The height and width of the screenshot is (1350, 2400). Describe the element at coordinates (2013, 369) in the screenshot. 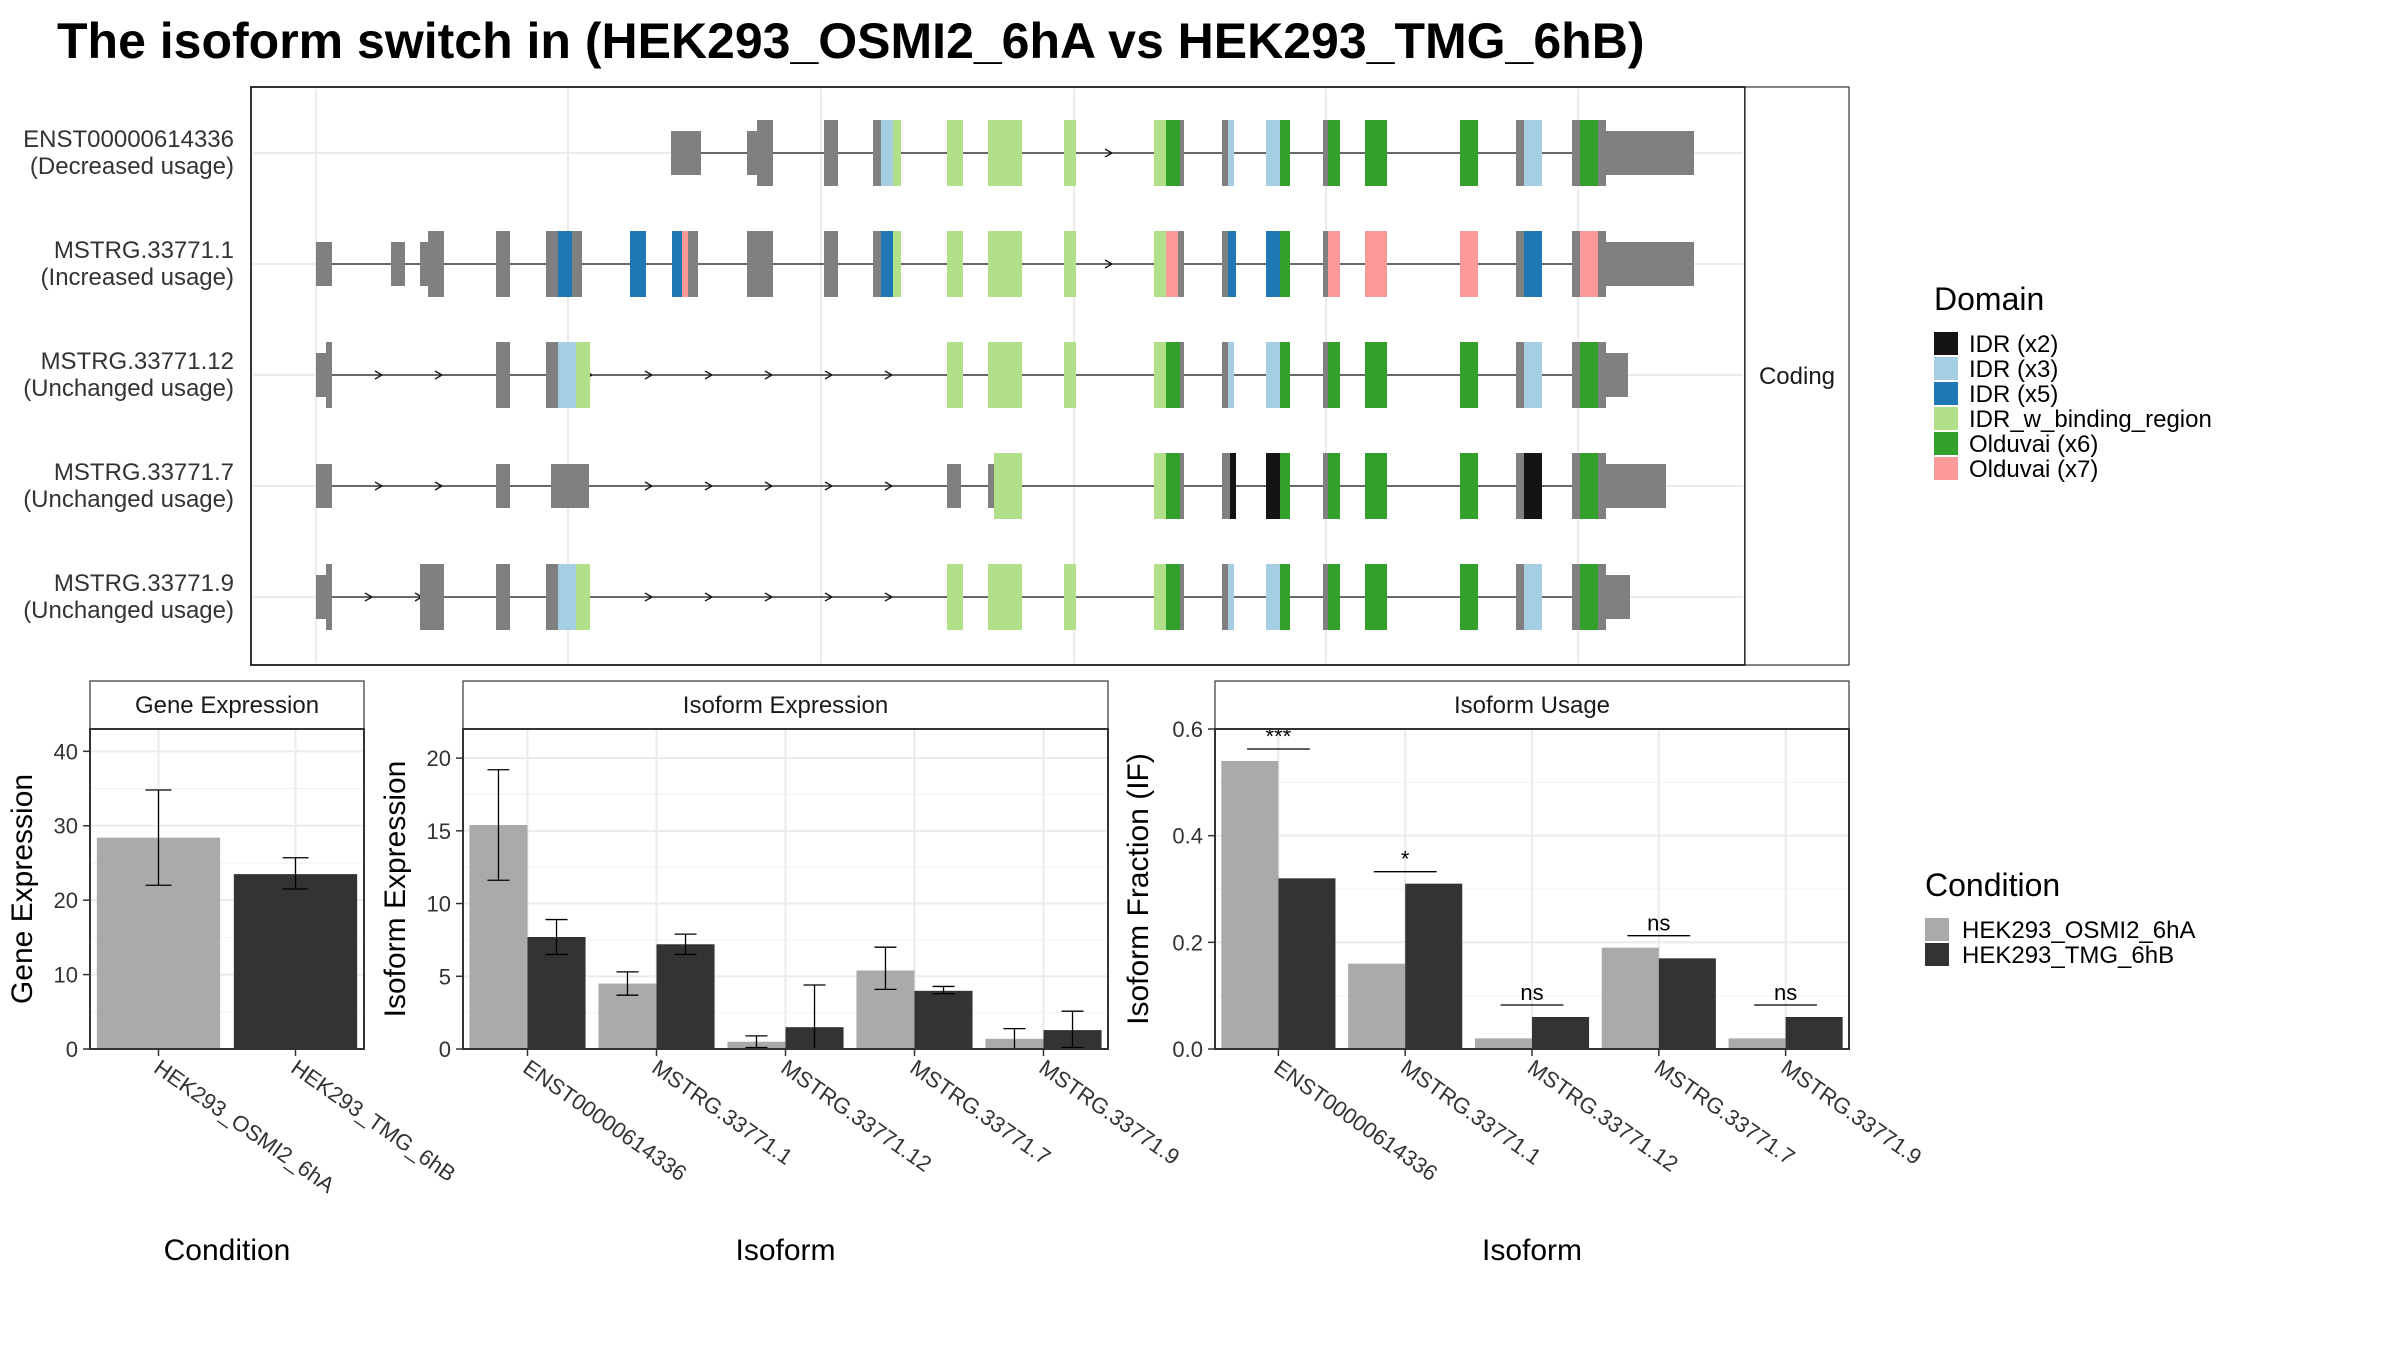

I see `domain-legend-label: IDR (x3)` at that location.